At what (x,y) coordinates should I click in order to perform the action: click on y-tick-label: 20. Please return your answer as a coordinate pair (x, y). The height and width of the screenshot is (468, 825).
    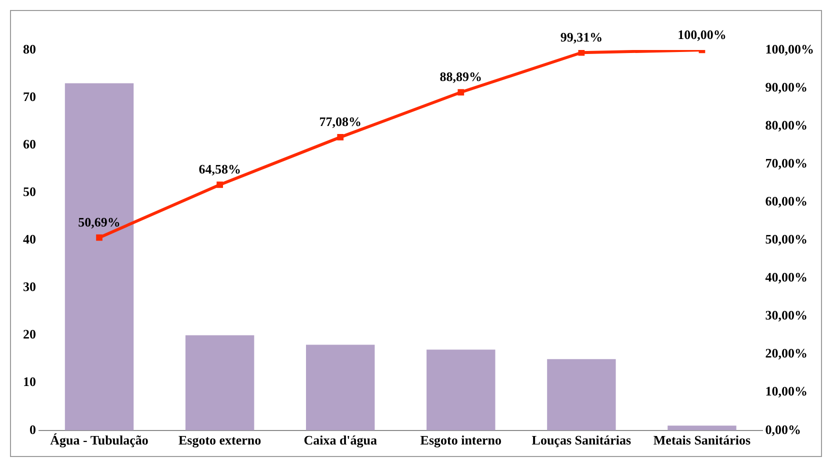
    Looking at the image, I should click on (29, 334).